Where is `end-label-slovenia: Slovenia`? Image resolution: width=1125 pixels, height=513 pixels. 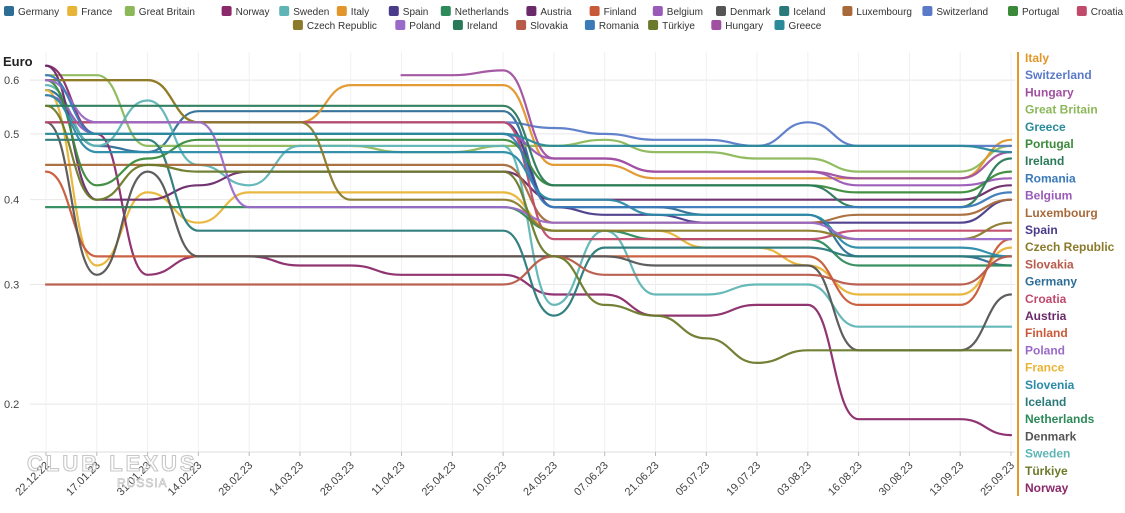
end-label-slovenia: Slovenia is located at coordinates (1050, 385).